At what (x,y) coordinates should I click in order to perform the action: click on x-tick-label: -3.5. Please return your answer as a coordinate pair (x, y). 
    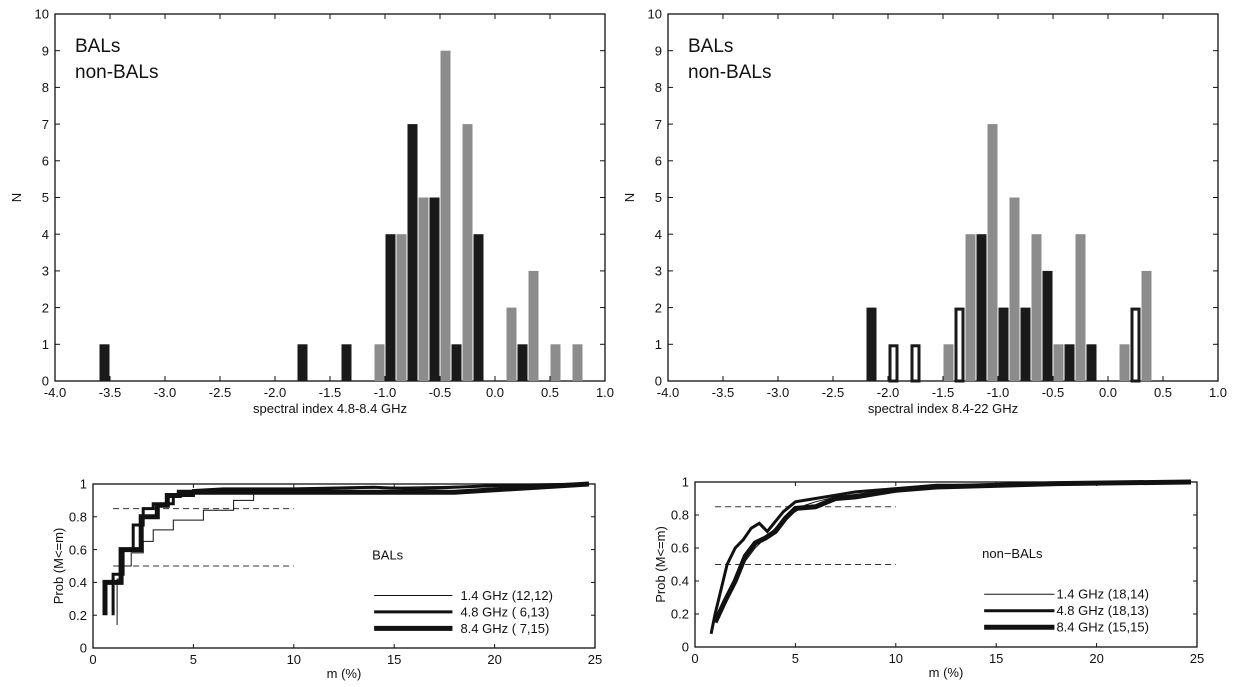
    Looking at the image, I should click on (110, 392).